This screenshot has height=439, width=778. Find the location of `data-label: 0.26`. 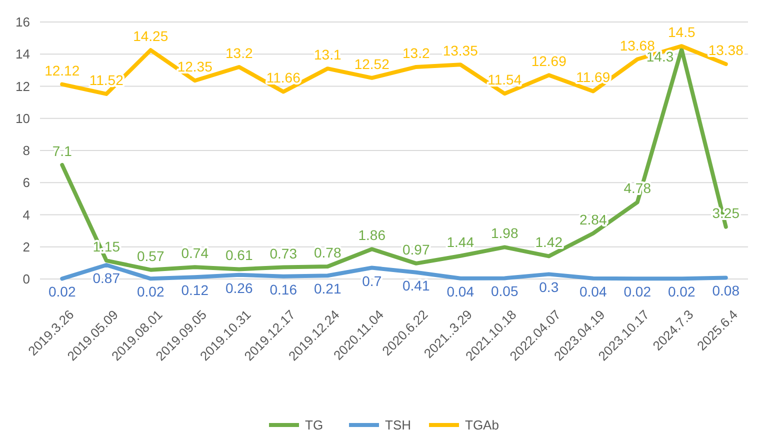

data-label: 0.26 is located at coordinates (239, 288).